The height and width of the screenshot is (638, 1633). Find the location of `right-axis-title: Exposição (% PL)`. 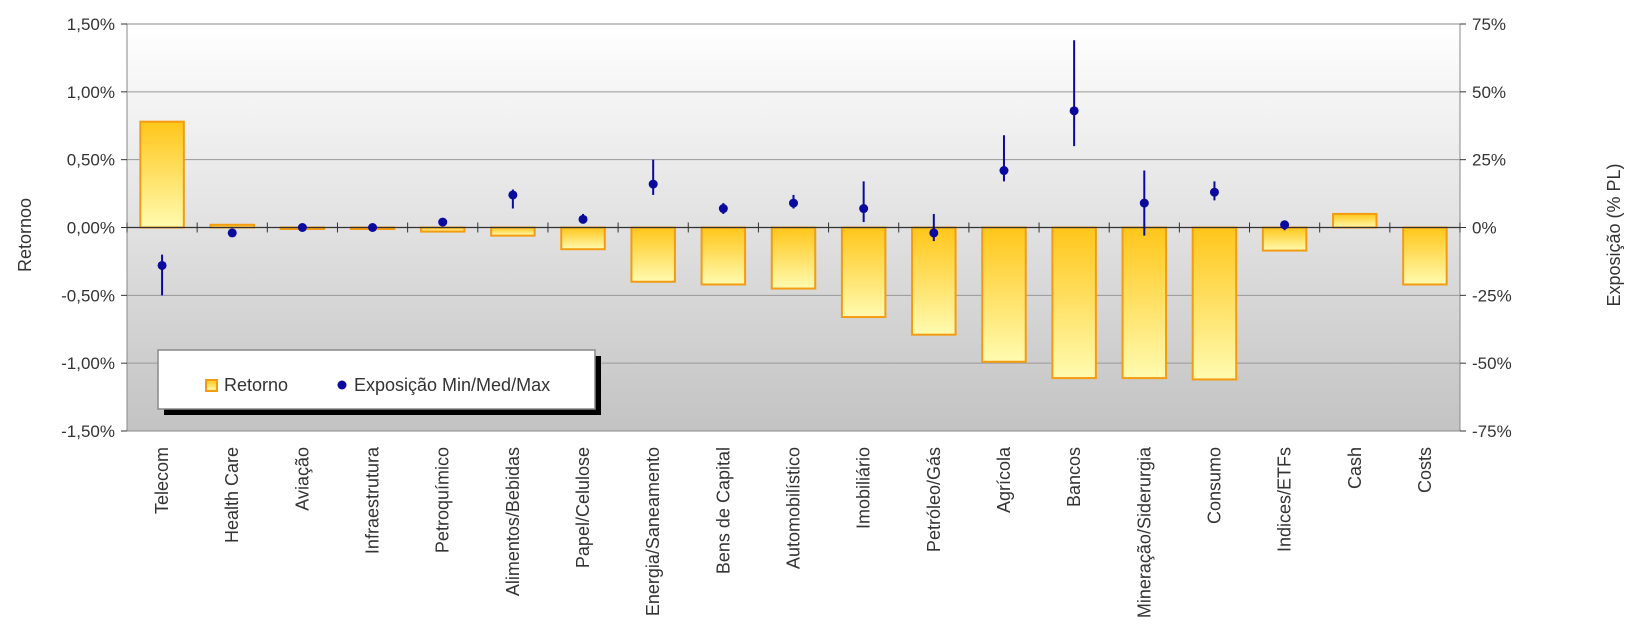

right-axis-title: Exposição (% PL) is located at coordinates (1614, 234).